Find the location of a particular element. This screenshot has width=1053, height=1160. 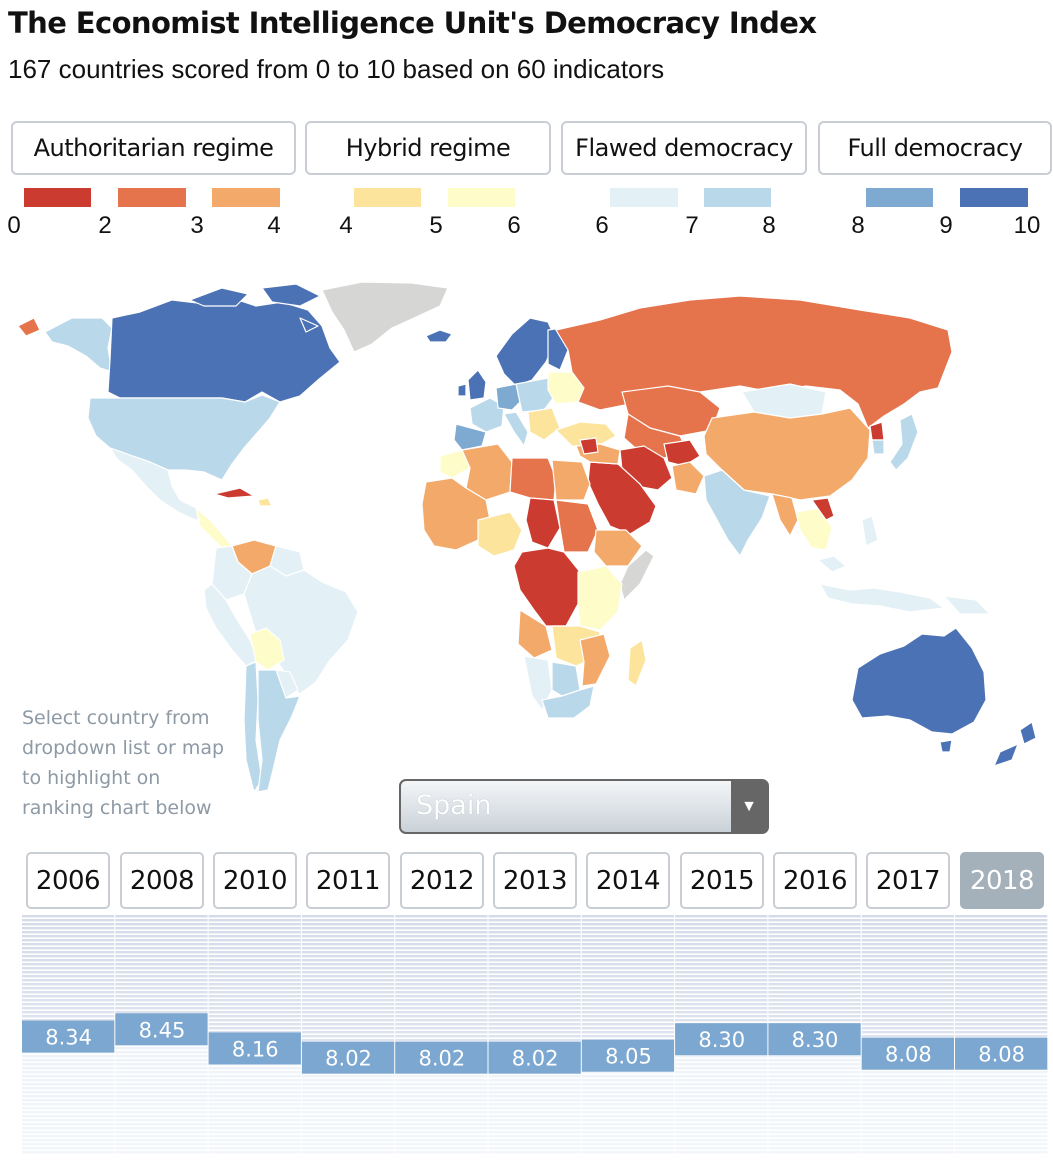

country-indonesia is located at coordinates (882, 598).